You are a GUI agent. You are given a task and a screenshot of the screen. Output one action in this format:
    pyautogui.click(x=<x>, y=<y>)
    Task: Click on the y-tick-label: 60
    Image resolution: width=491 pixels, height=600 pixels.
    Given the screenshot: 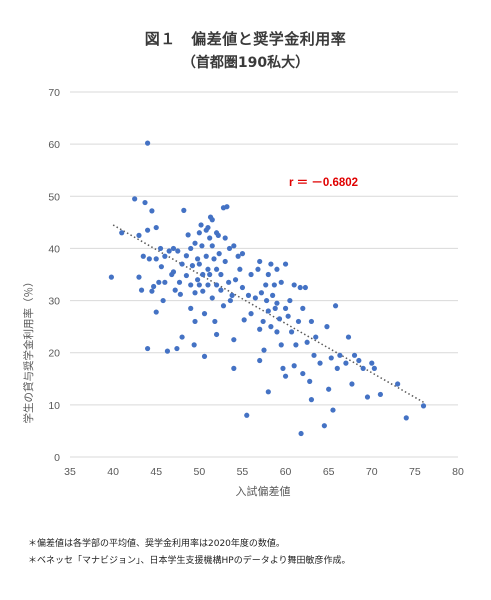 What is the action you would take?
    pyautogui.click(x=54, y=145)
    